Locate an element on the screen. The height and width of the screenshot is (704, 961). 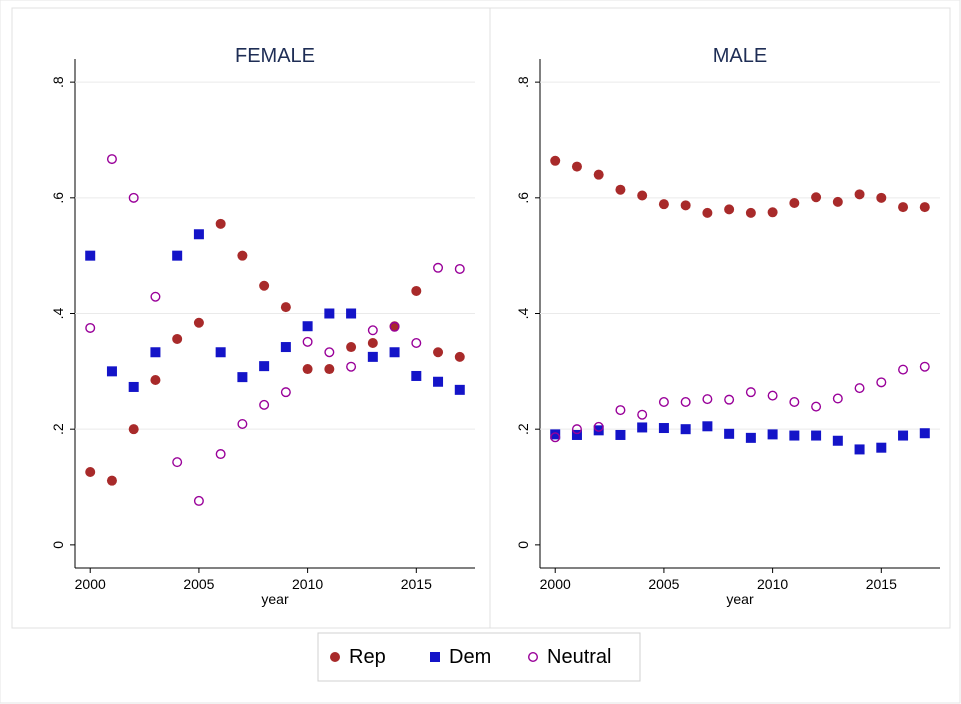
x-tick-label: 2005 is located at coordinates (198, 584).